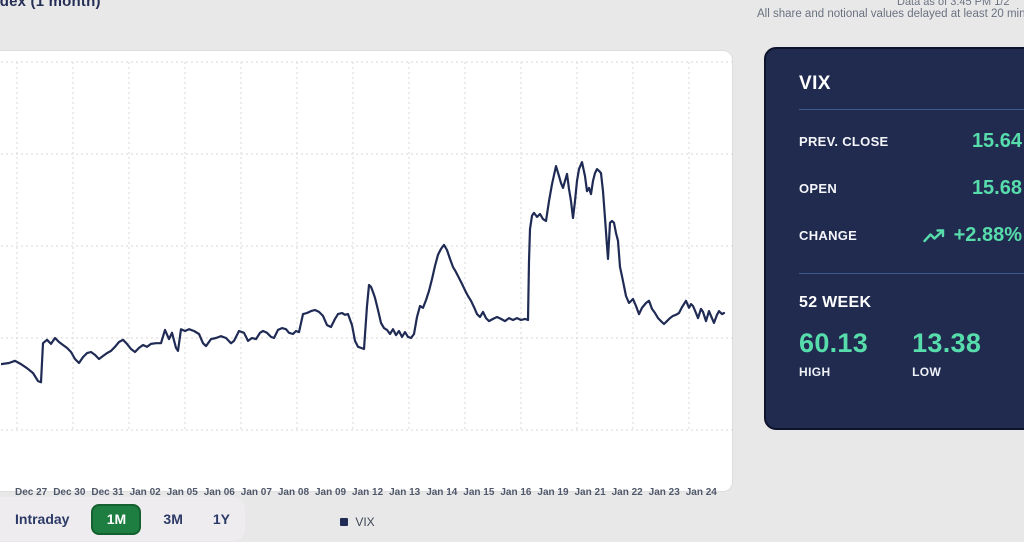 Image resolution: width=1024 pixels, height=542 pixels. I want to click on x-tick-label: Jan 06, so click(219, 492).